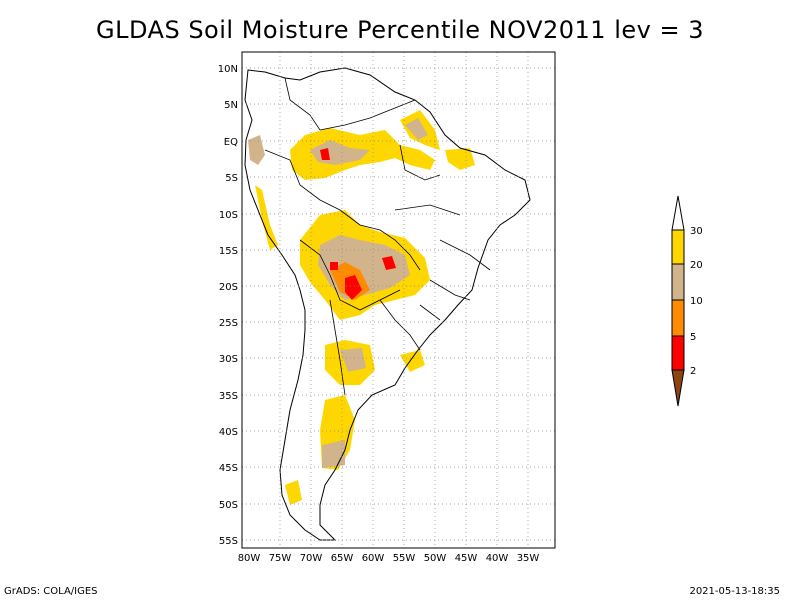 The height and width of the screenshot is (600, 800). Describe the element at coordinates (696, 231) in the screenshot. I see `legend-label-30: 30` at that location.